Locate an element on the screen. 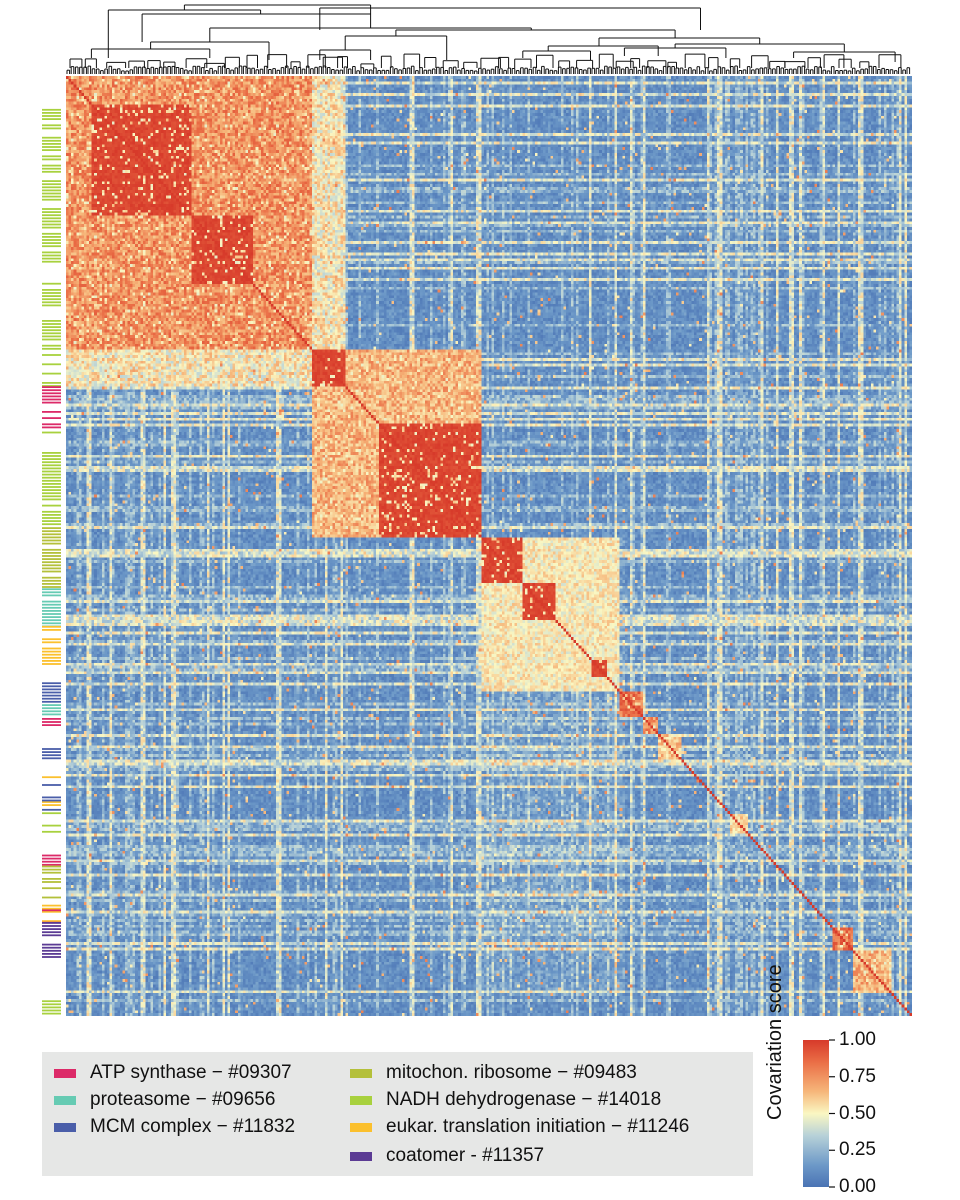 This screenshot has width=960, height=1200. colorbar-tick-label: 0.75 is located at coordinates (857, 1076).